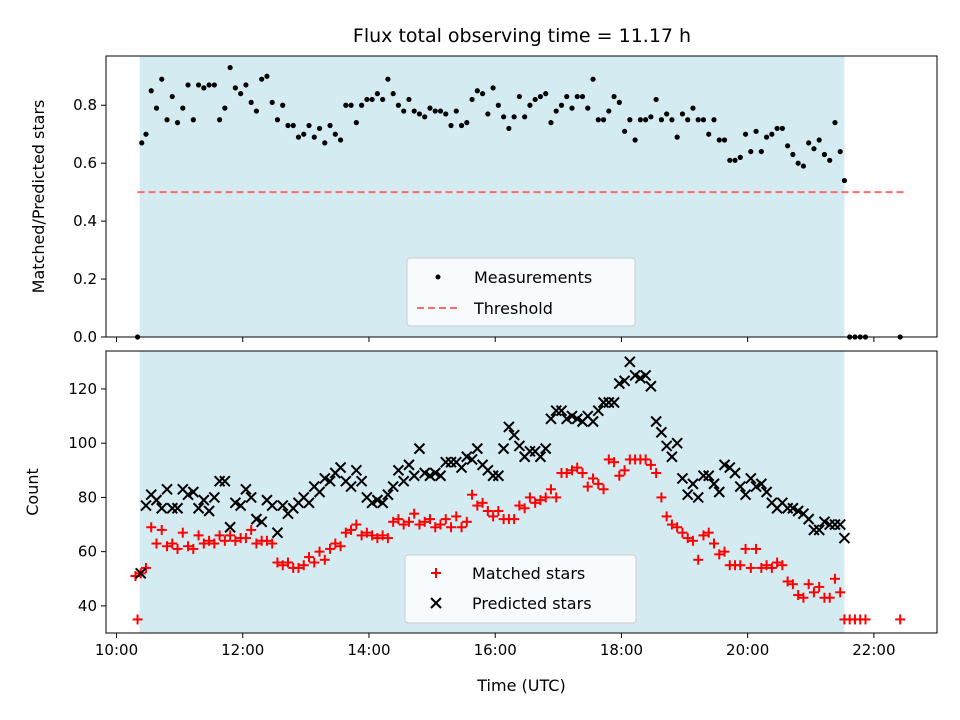 This screenshot has width=960, height=720. I want to click on y-tick-label: 100, so click(82, 443).